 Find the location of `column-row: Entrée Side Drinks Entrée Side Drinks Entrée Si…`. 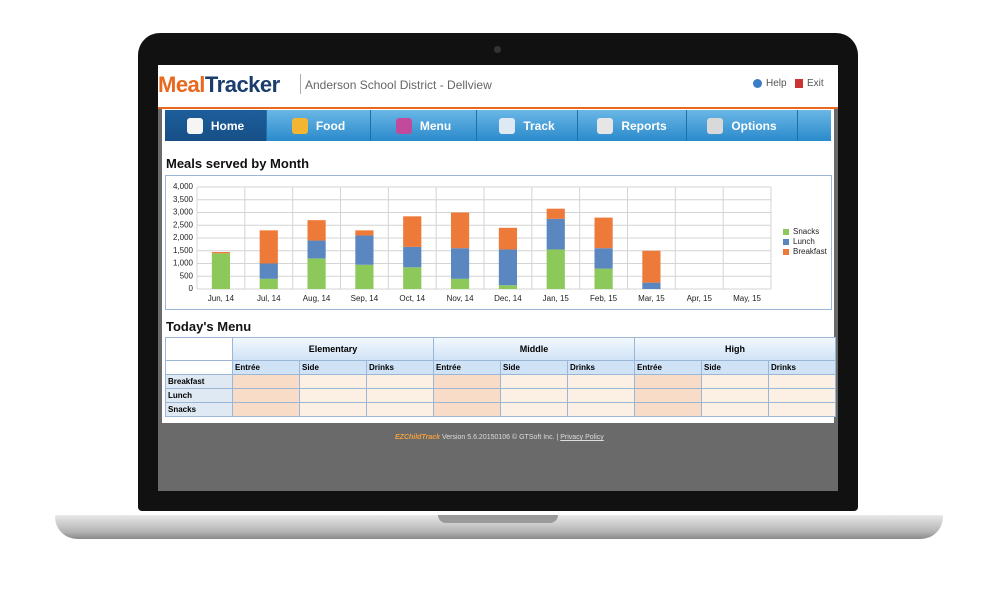

column-row: Entrée Side Drinks Entrée Side Drinks Entrée Si… is located at coordinates (500, 367).